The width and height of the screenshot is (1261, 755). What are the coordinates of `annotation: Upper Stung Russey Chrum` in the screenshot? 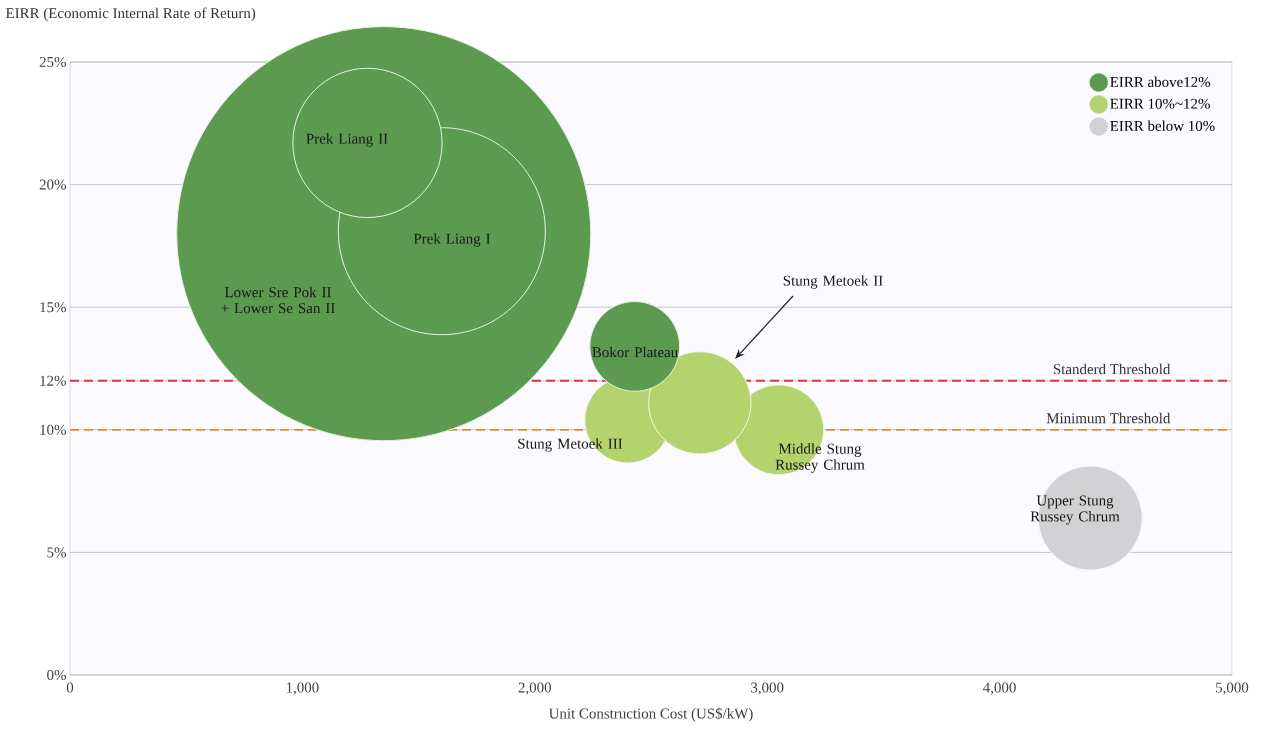 It's located at (1075, 510).